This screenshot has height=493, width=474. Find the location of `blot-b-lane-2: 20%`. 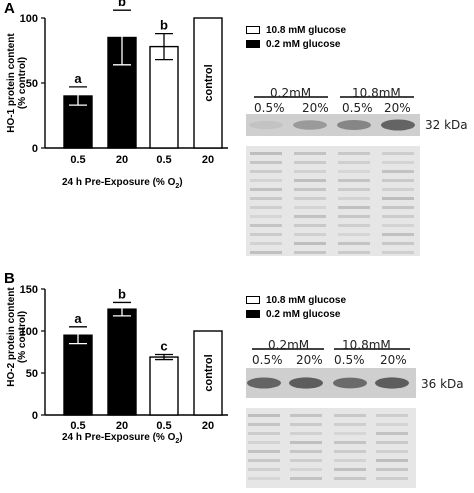

blot-b-lane-2: 20% is located at coordinates (309, 360).